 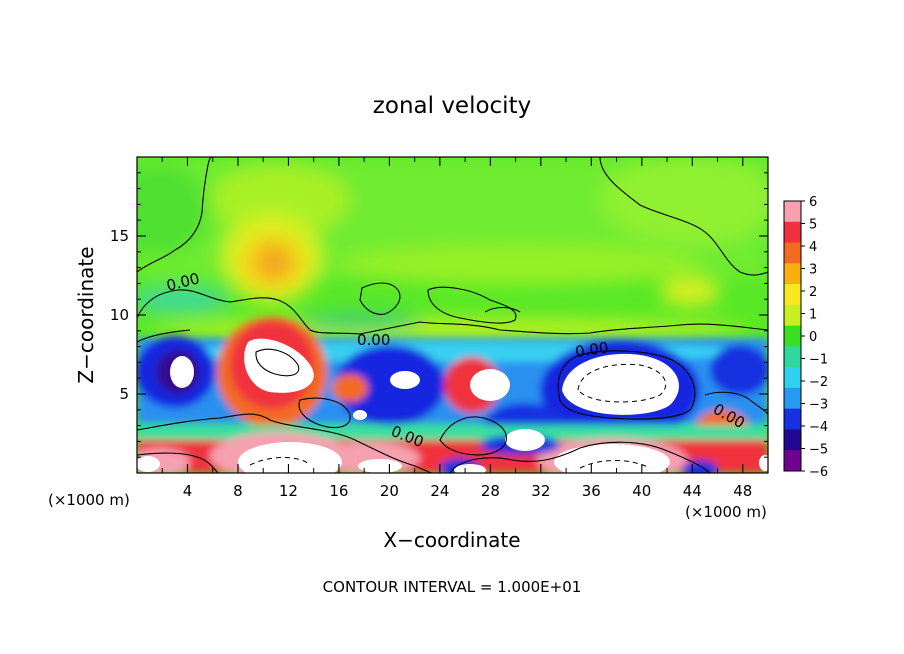 I want to click on y-tick-label: 5, so click(x=124, y=394).